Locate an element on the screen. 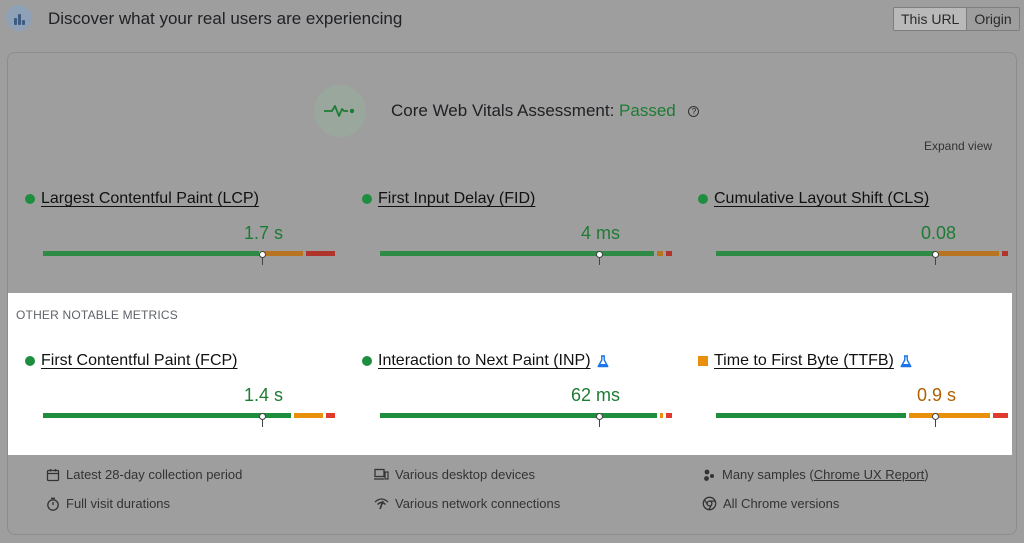 The height and width of the screenshot is (543, 1024). collection-period-info: Latest 28-day collection period is located at coordinates (144, 474).